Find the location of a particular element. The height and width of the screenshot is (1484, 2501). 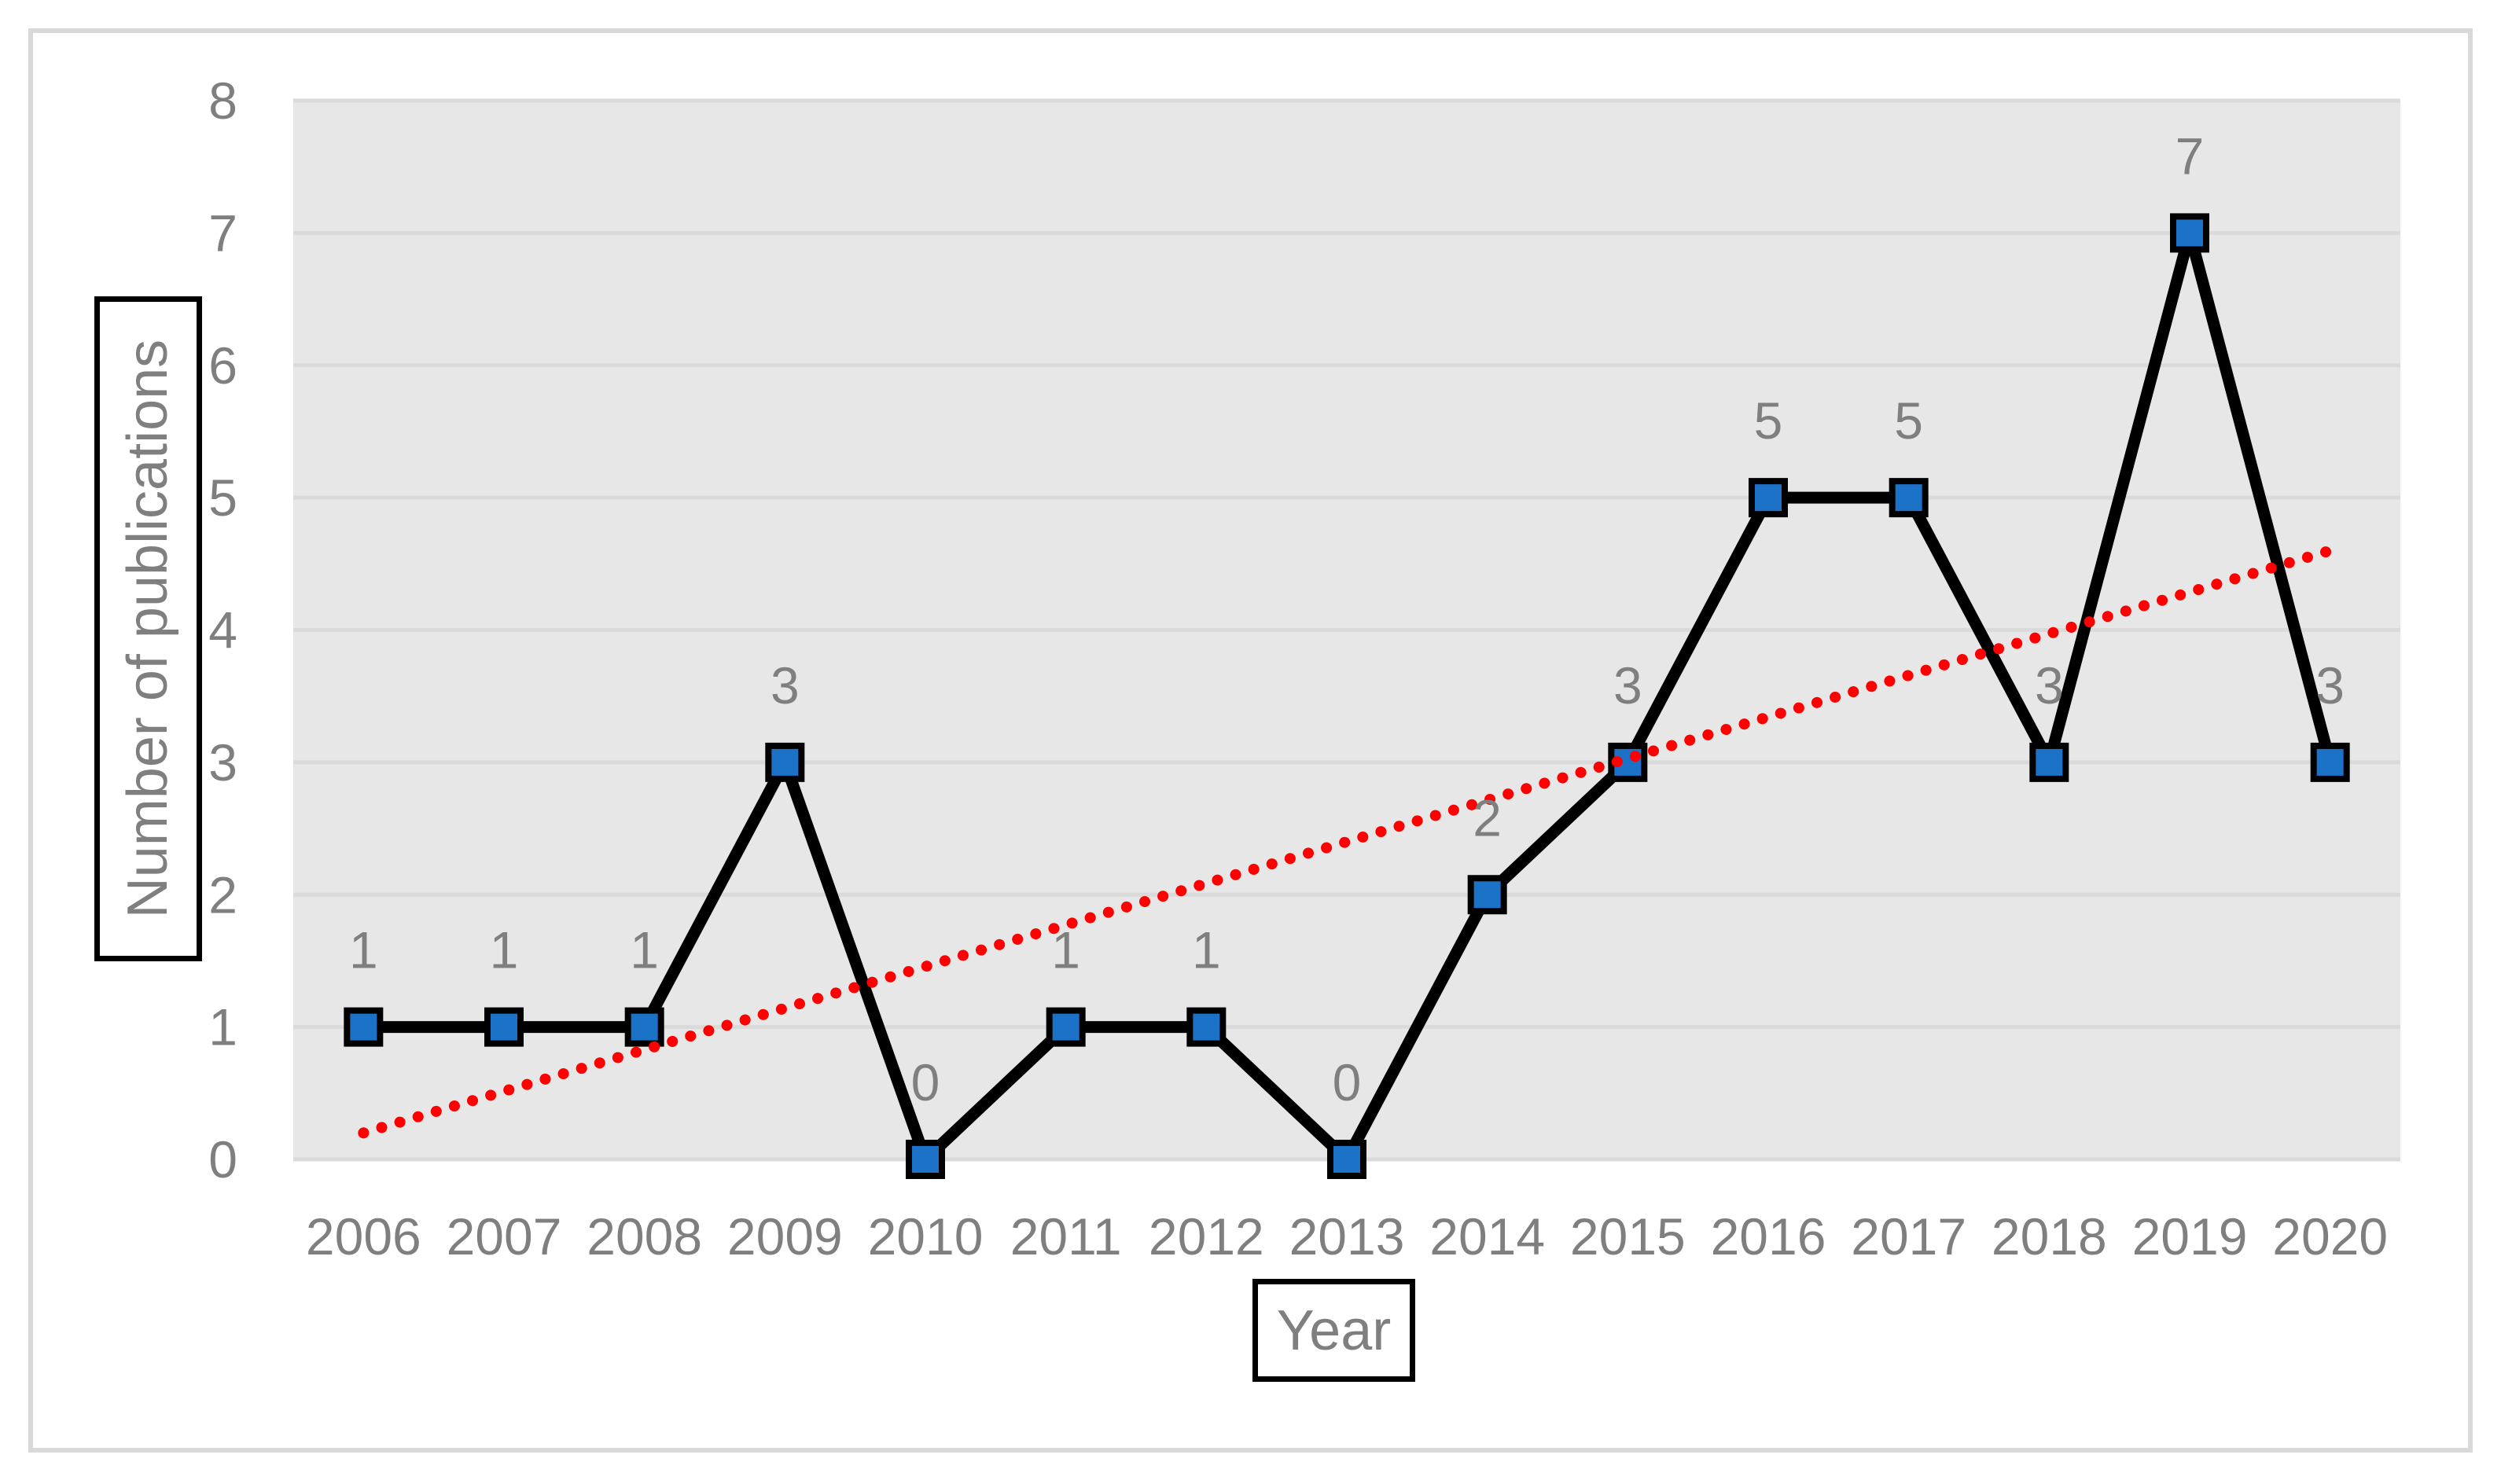

x-tick-label: 2008 is located at coordinates (644, 1236).